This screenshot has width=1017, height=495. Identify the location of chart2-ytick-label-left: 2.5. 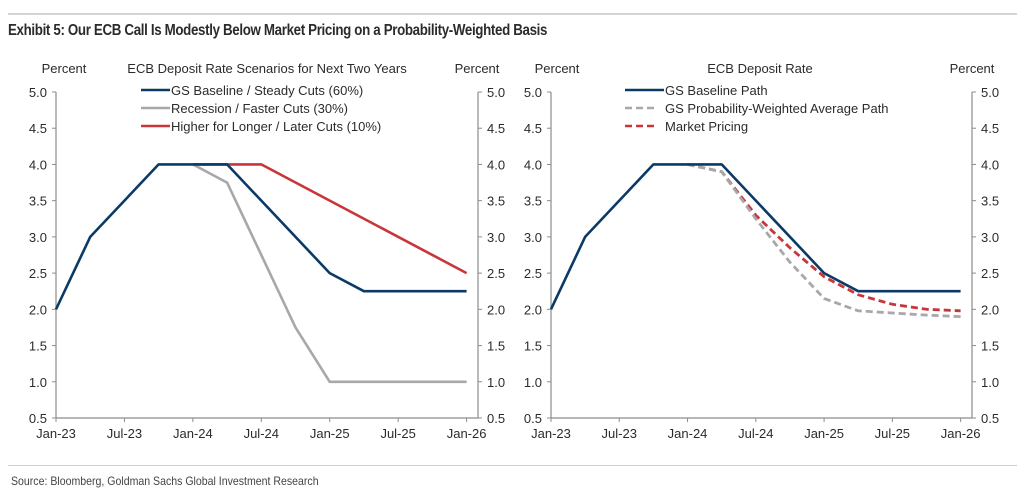
(533, 273).